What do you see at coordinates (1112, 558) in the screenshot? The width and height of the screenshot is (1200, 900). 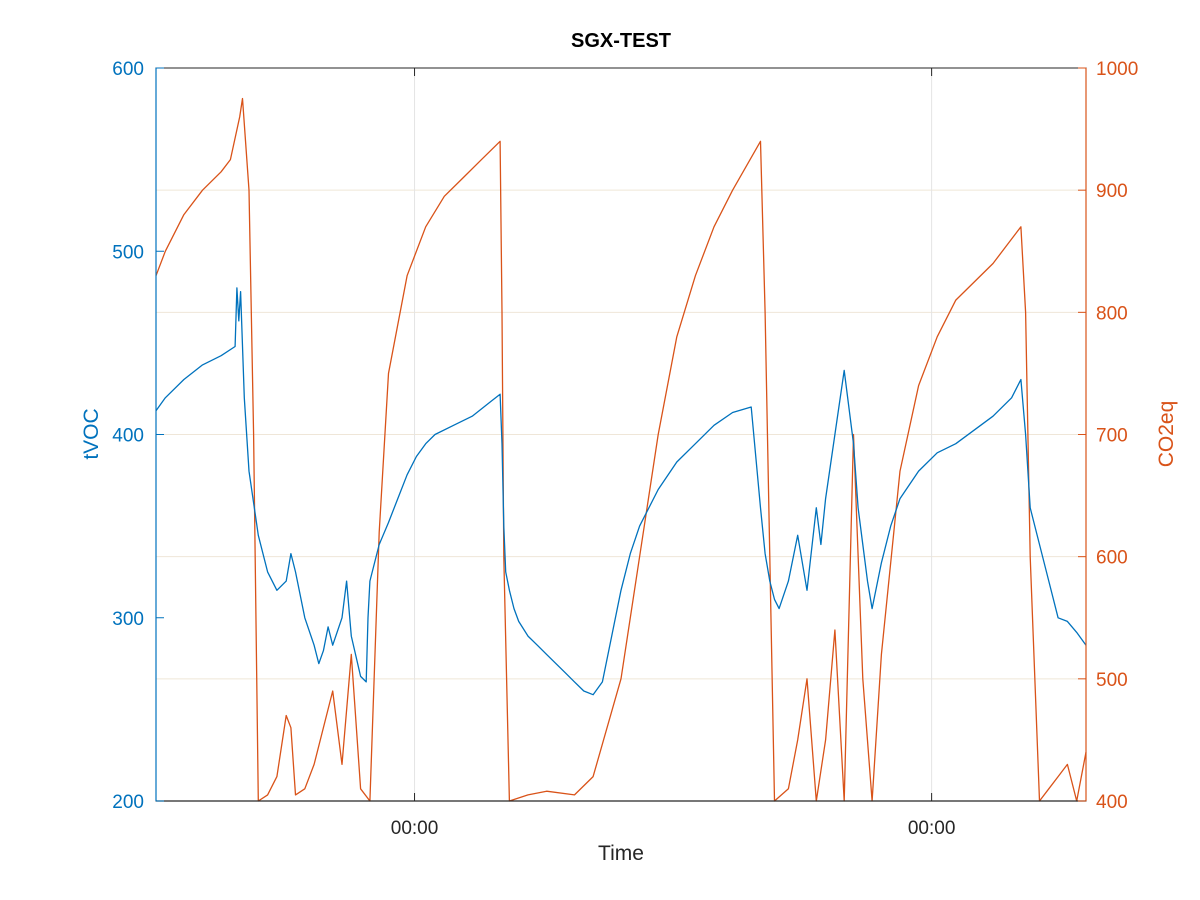 I see `right-tick-label: 600` at bounding box center [1112, 558].